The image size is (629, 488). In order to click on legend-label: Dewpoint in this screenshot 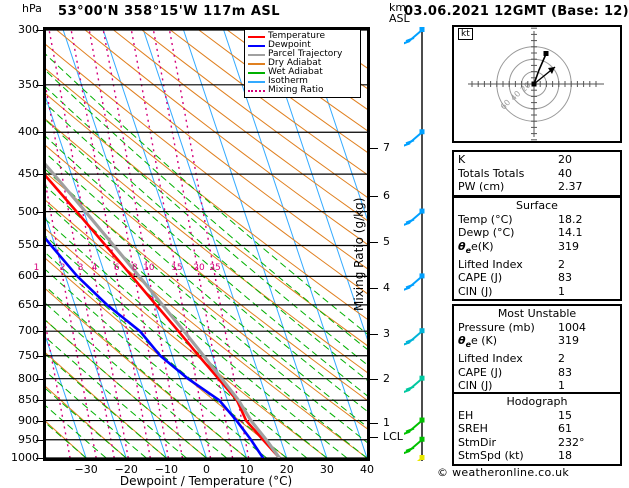, I will do `click(289, 45)`.